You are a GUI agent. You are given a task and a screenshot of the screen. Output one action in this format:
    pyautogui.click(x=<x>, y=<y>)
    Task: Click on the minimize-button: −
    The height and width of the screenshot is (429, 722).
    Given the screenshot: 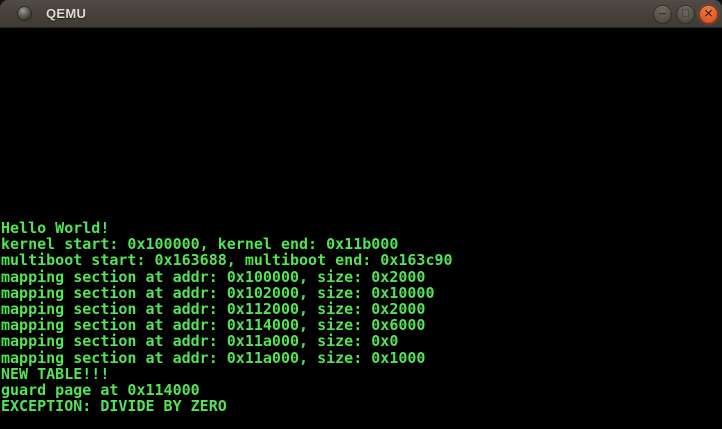 What is the action you would take?
    pyautogui.click(x=662, y=14)
    